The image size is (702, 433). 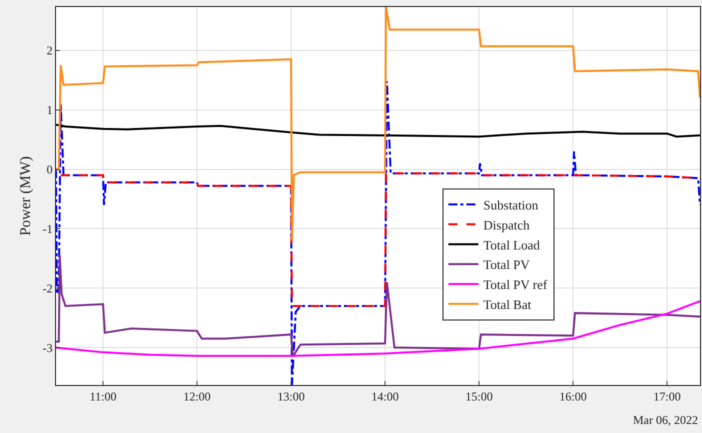 What do you see at coordinates (47, 229) in the screenshot?
I see `y-tick-label: -1` at bounding box center [47, 229].